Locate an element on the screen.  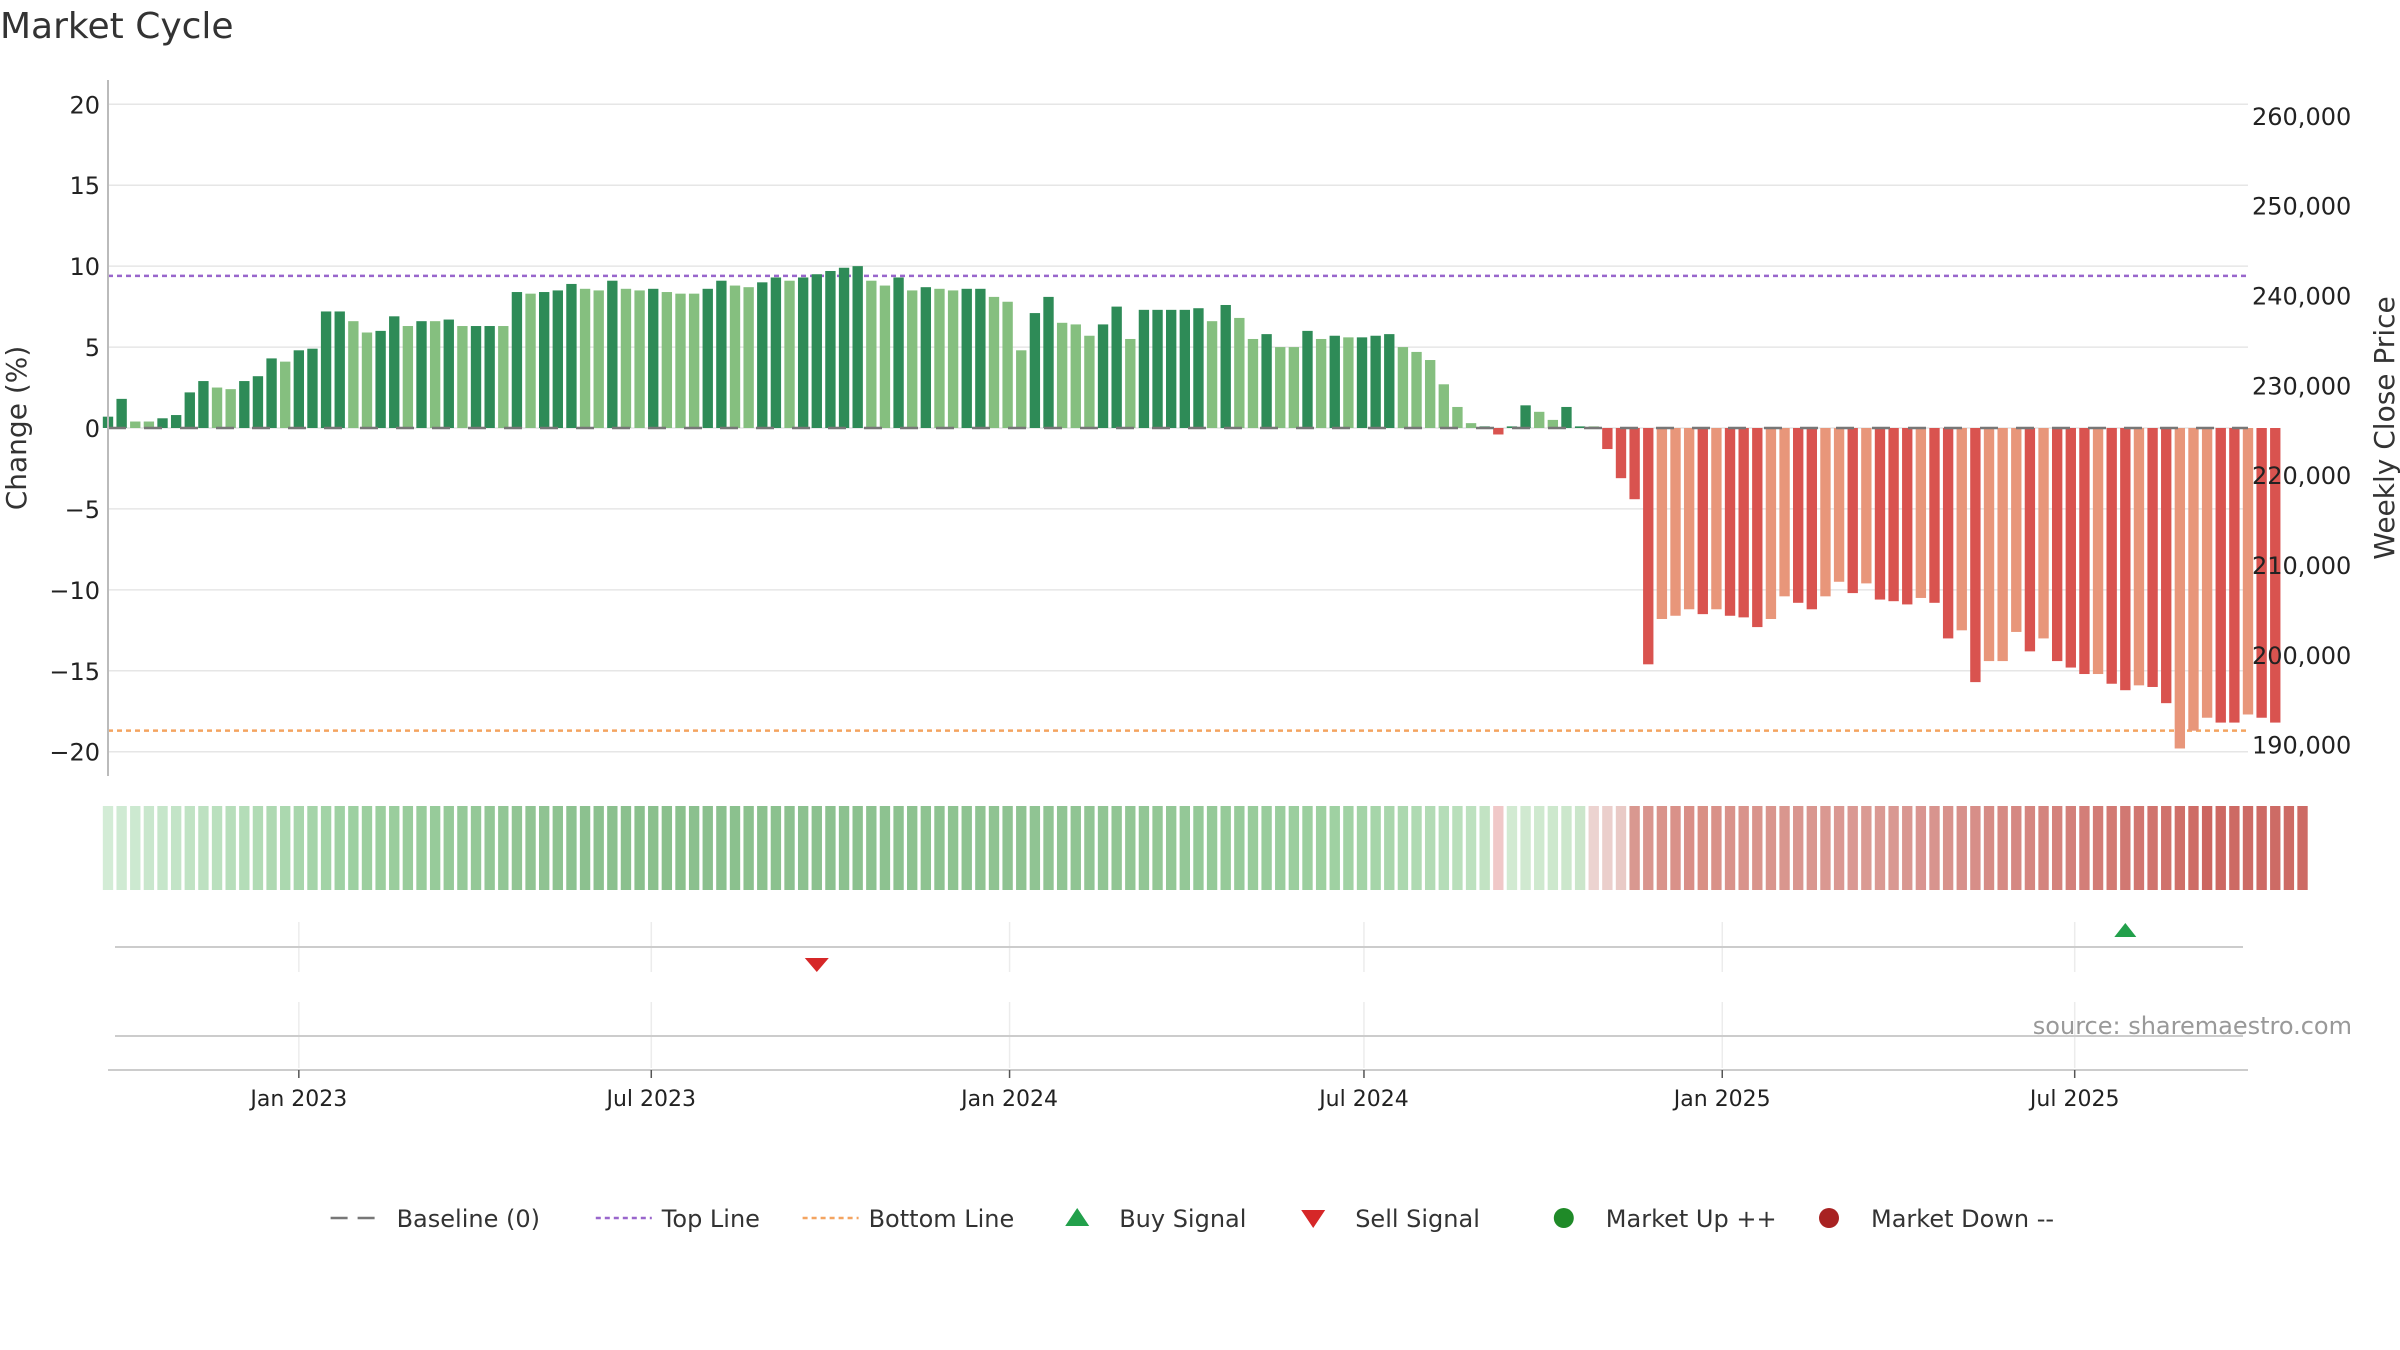
legend-item: Buy Signal is located at coordinates (1155, 1219).